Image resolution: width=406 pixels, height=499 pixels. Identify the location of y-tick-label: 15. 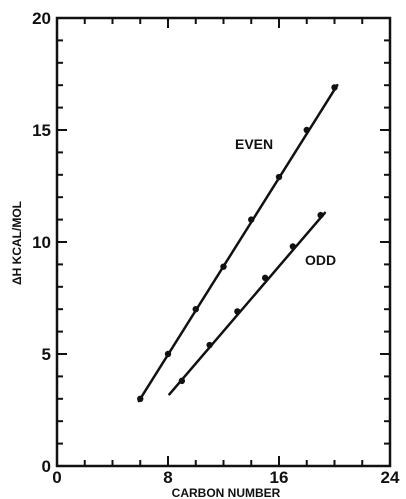
(41, 130).